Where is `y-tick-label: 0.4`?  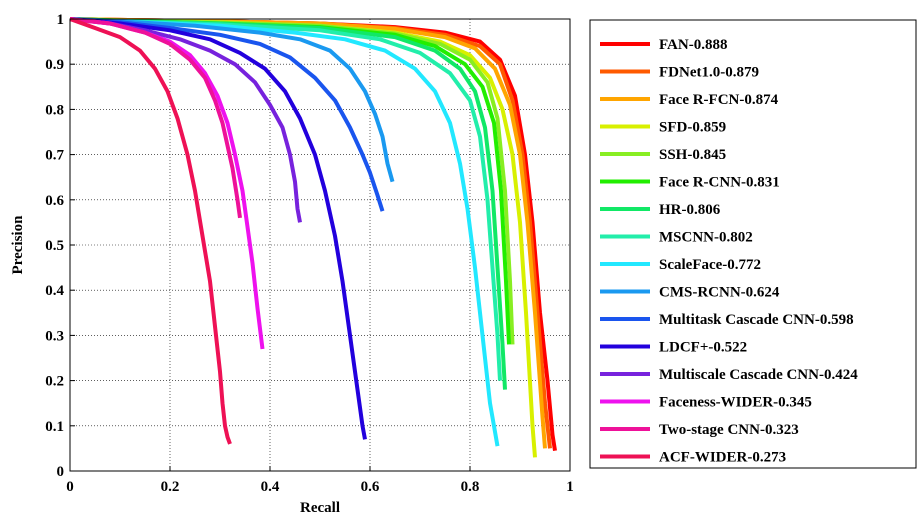 y-tick-label: 0.4 is located at coordinates (54, 291).